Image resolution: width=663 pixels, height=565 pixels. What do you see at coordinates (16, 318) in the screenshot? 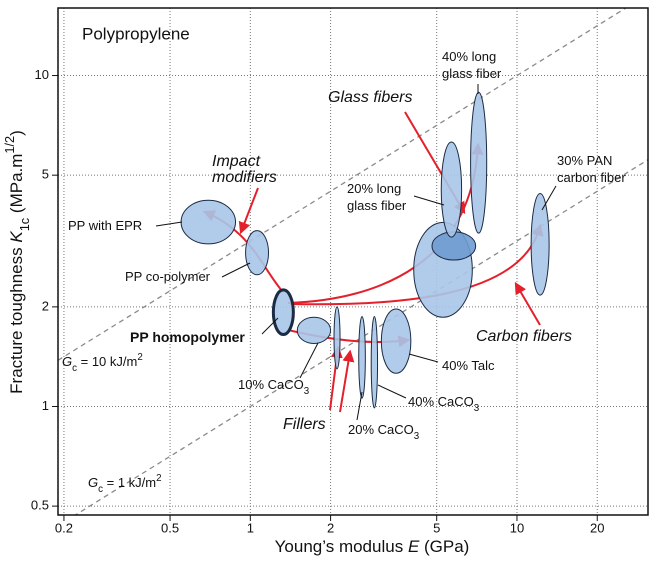
I see `y-axis-label-part: Fracture toughness` at bounding box center [16, 318].